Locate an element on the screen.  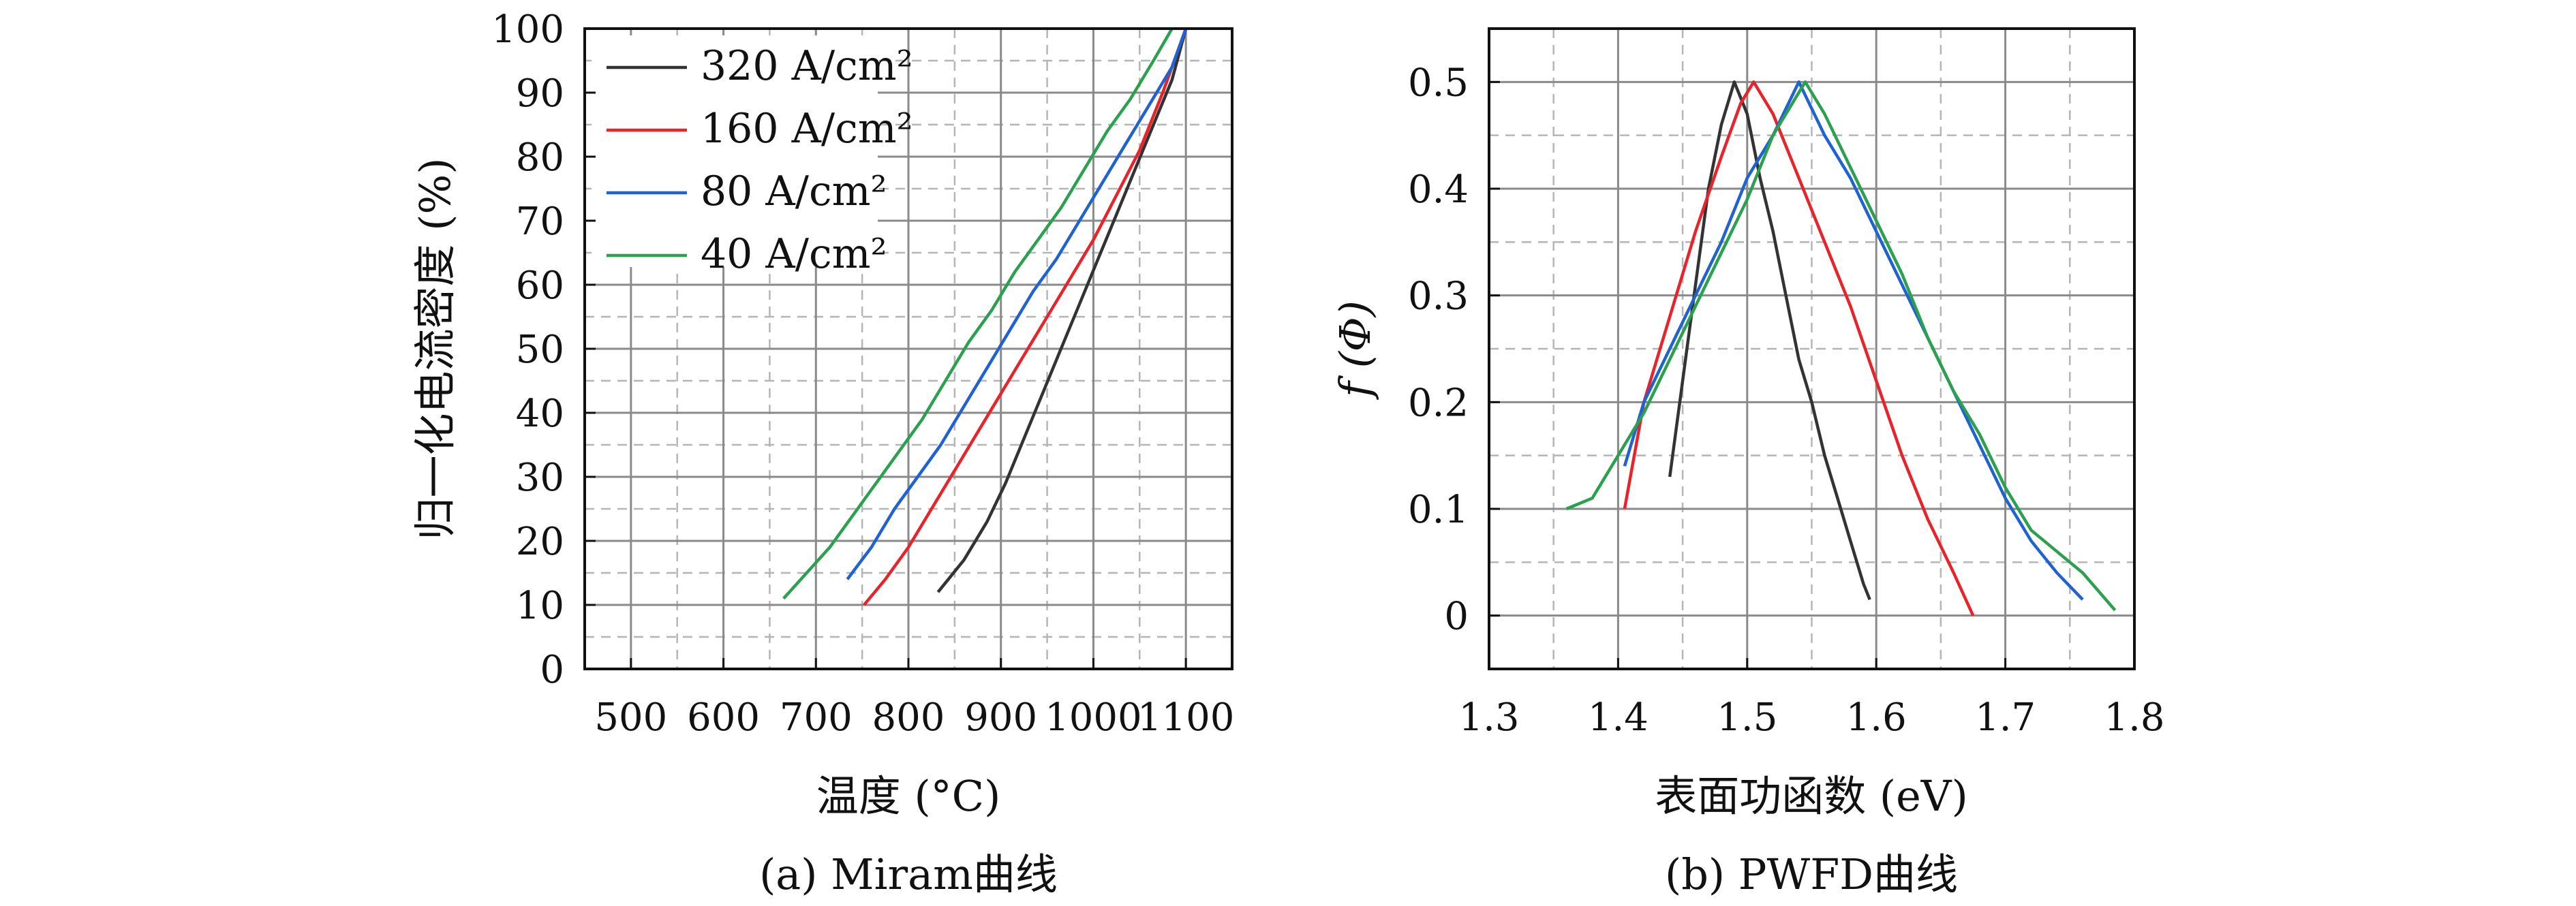
y-tick-label: 0.3 is located at coordinates (1438, 297).